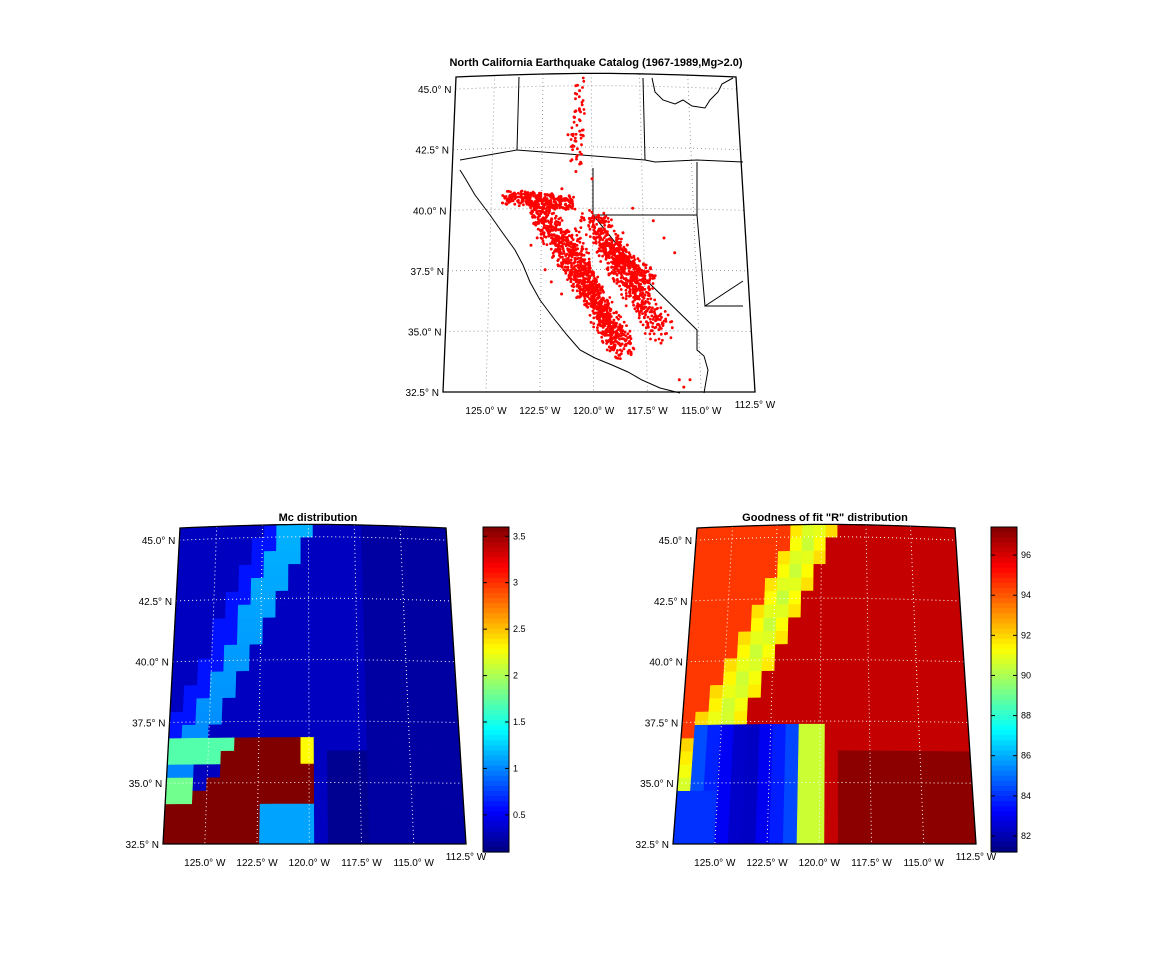 The height and width of the screenshot is (960, 1152). I want to click on lon-tick-label: 112.5° W, so click(466, 857).